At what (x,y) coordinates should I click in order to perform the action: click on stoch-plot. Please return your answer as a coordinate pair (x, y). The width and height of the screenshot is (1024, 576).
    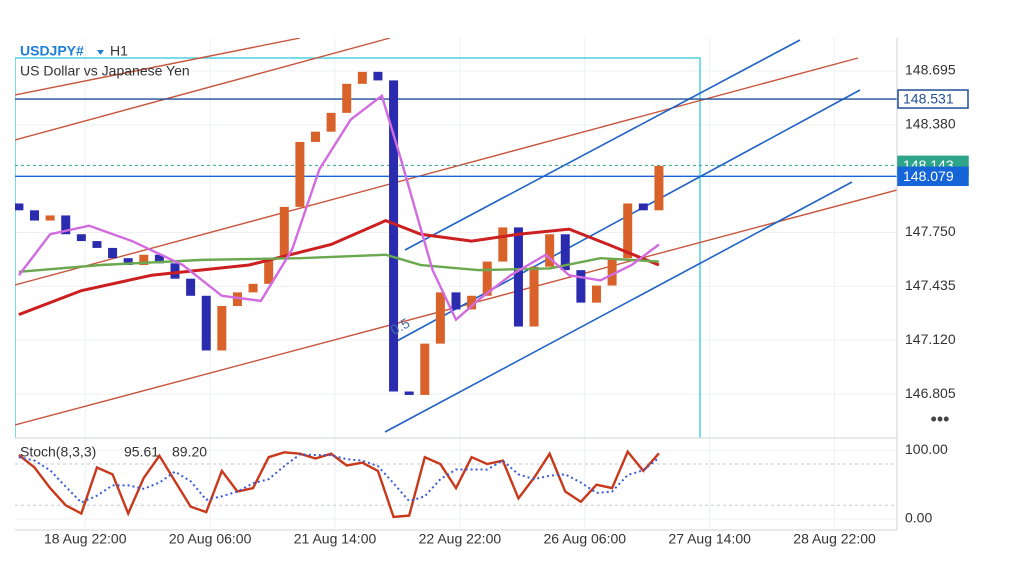
    Looking at the image, I should click on (456, 484).